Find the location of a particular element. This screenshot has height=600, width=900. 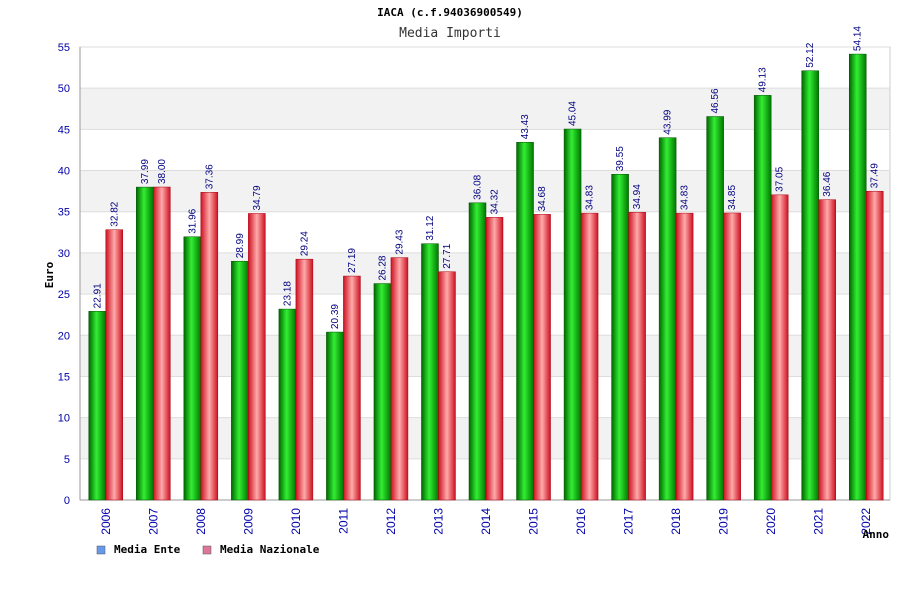

data-label-media-ente-2017: 39.55 is located at coordinates (620, 158).